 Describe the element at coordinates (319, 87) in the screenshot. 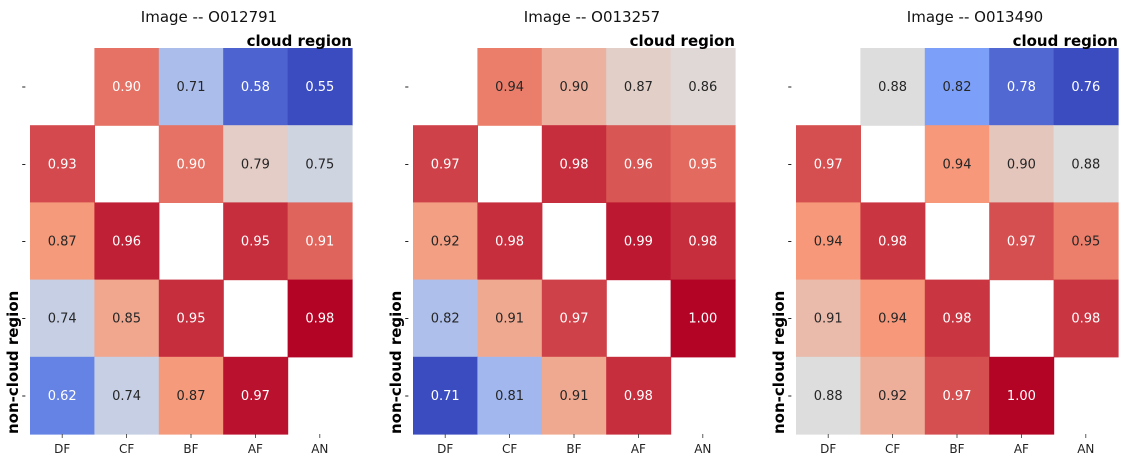

I see `cell-value-label: 0.55` at that location.